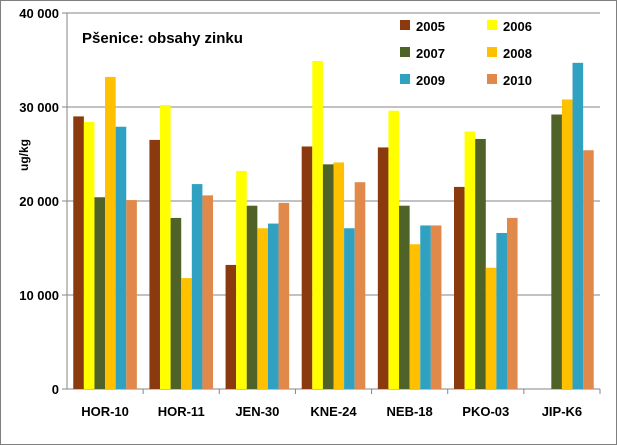 The width and height of the screenshot is (617, 445). I want to click on legend-swatch-2009, so click(405, 79).